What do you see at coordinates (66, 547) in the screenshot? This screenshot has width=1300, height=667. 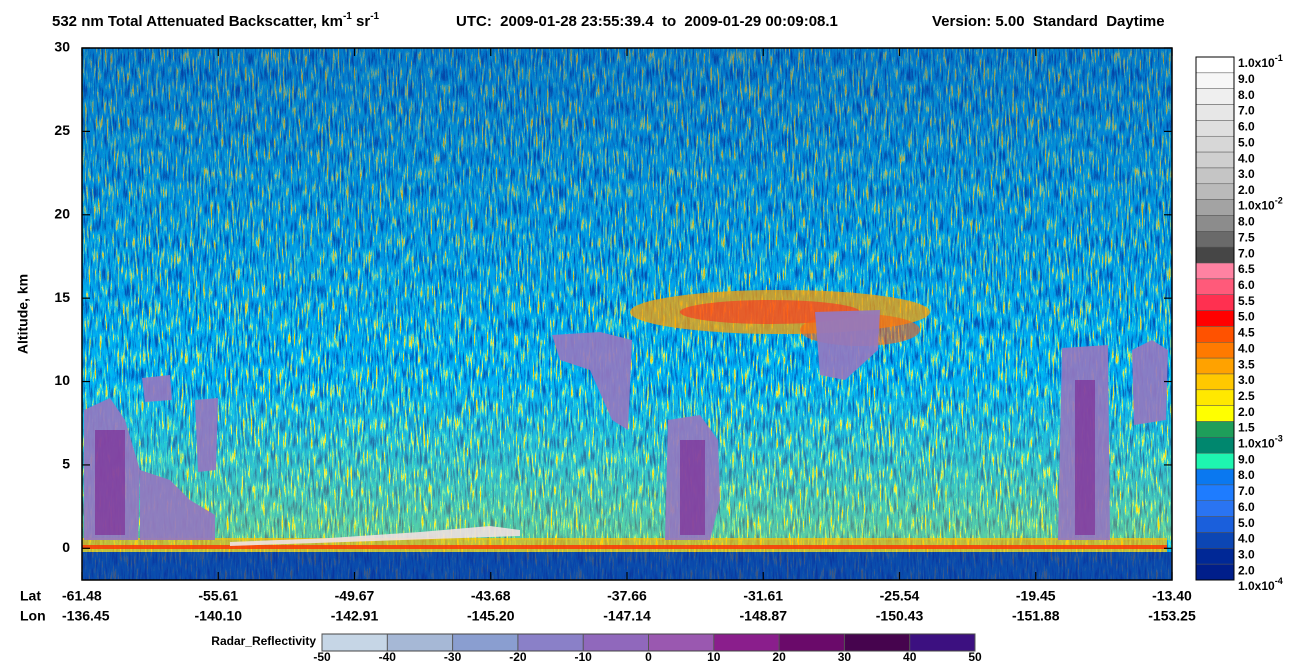 I see `y-tick-label: 0` at bounding box center [66, 547].